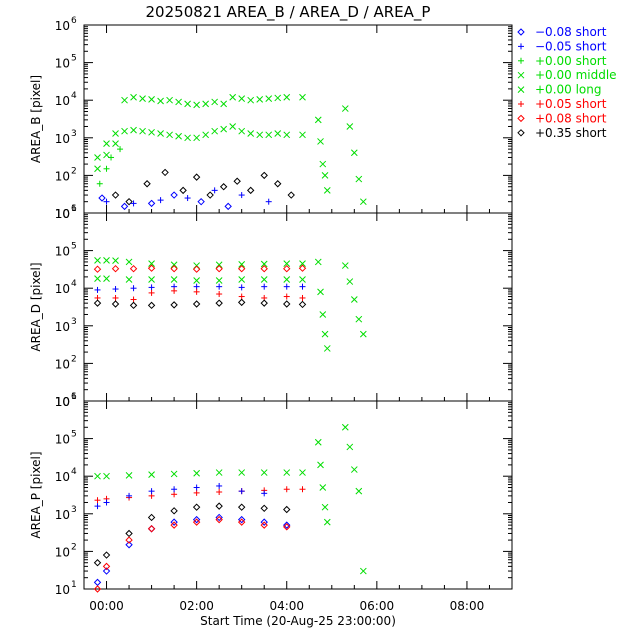 The height and width of the screenshot is (640, 640). What do you see at coordinates (288, 12) in the screenshot?
I see `chart-title: 20250821 AREA_B / AREA_D / AREA_P` at bounding box center [288, 12].